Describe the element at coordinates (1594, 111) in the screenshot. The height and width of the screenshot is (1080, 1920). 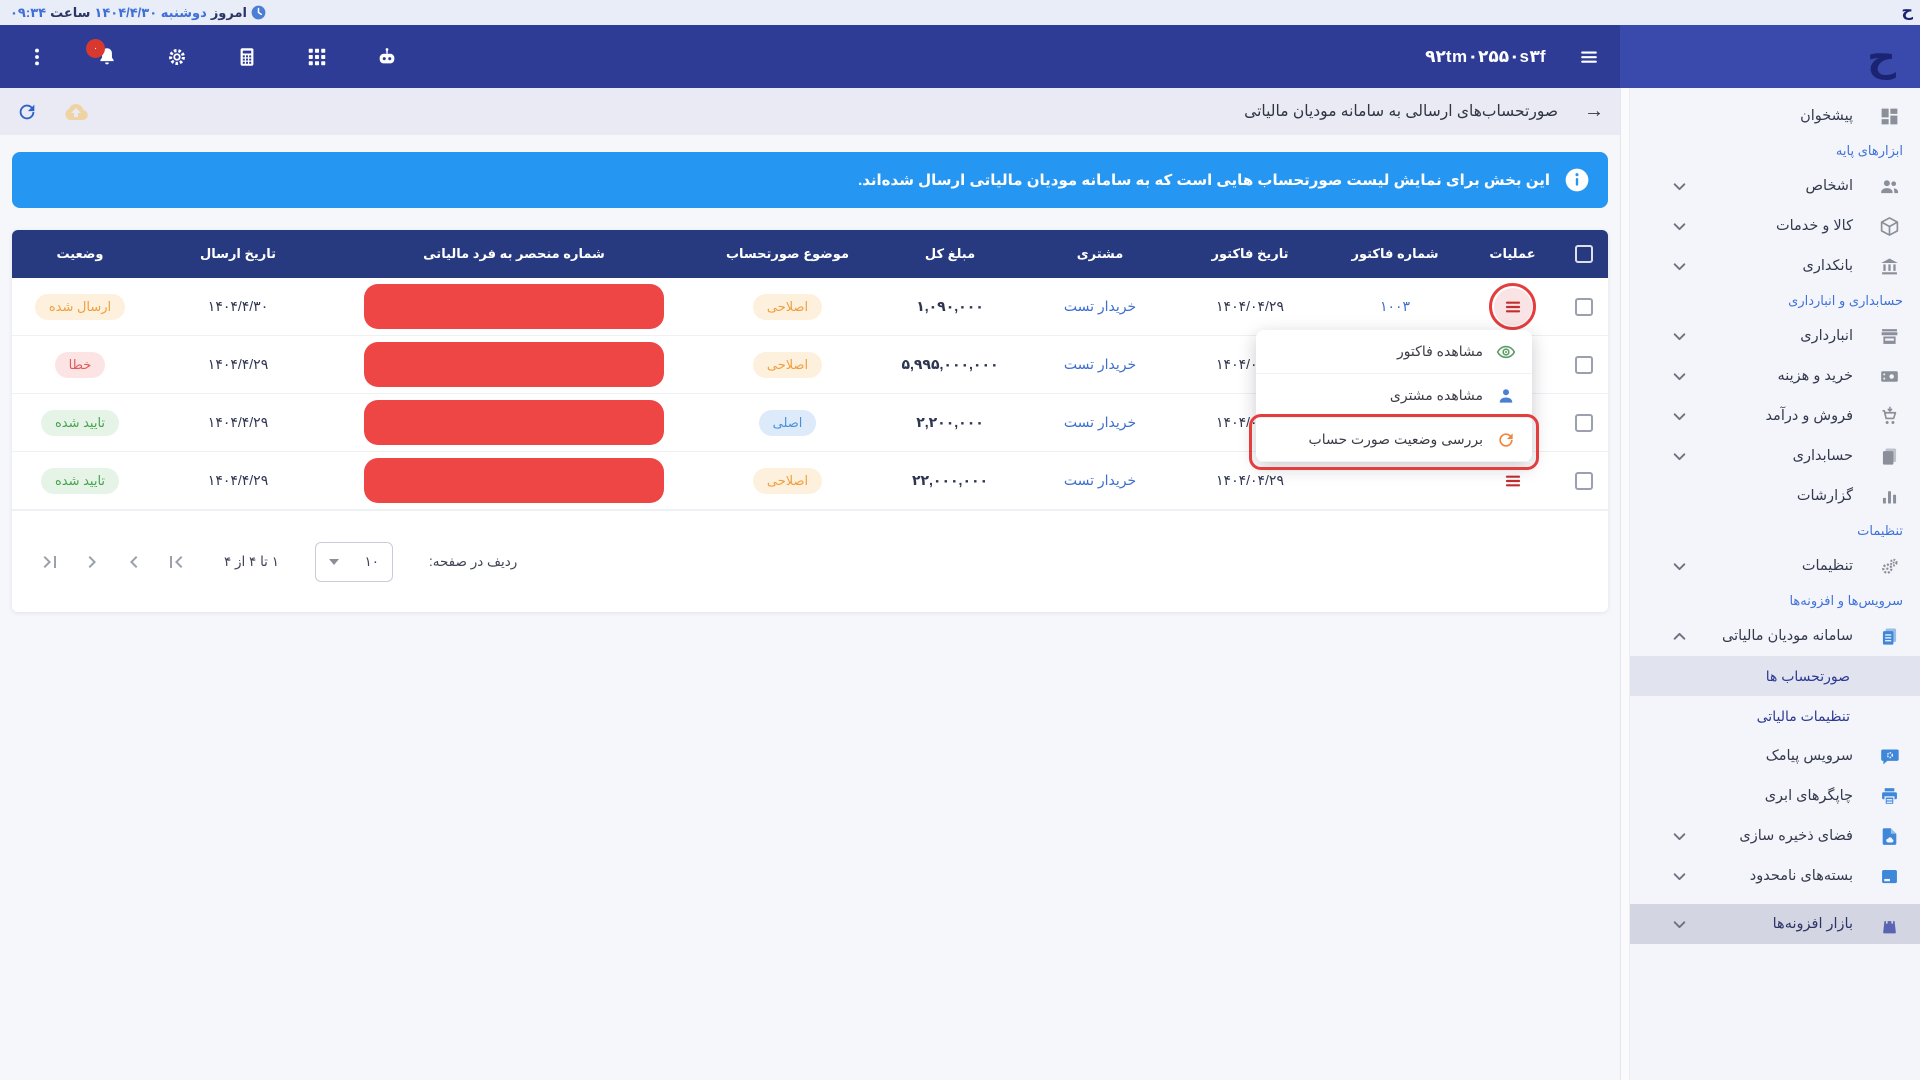
I see `back-arrow-button: →` at that location.